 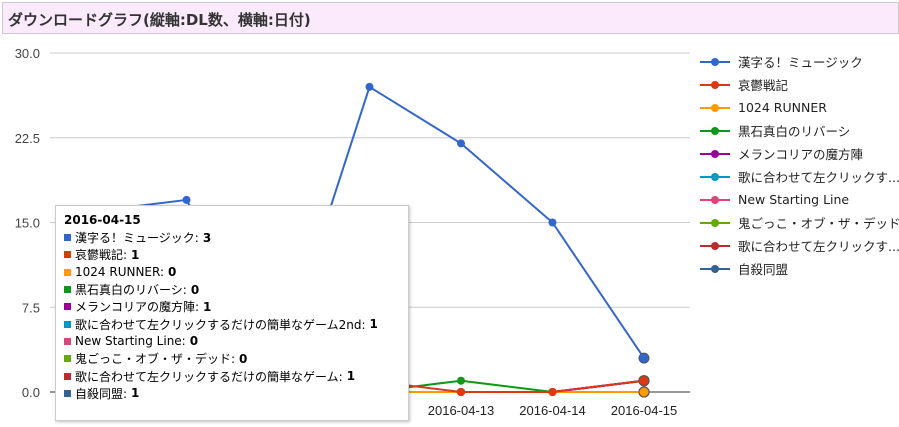 I want to click on legend-item: メランコリアの魔方陣, so click(x=799, y=153).